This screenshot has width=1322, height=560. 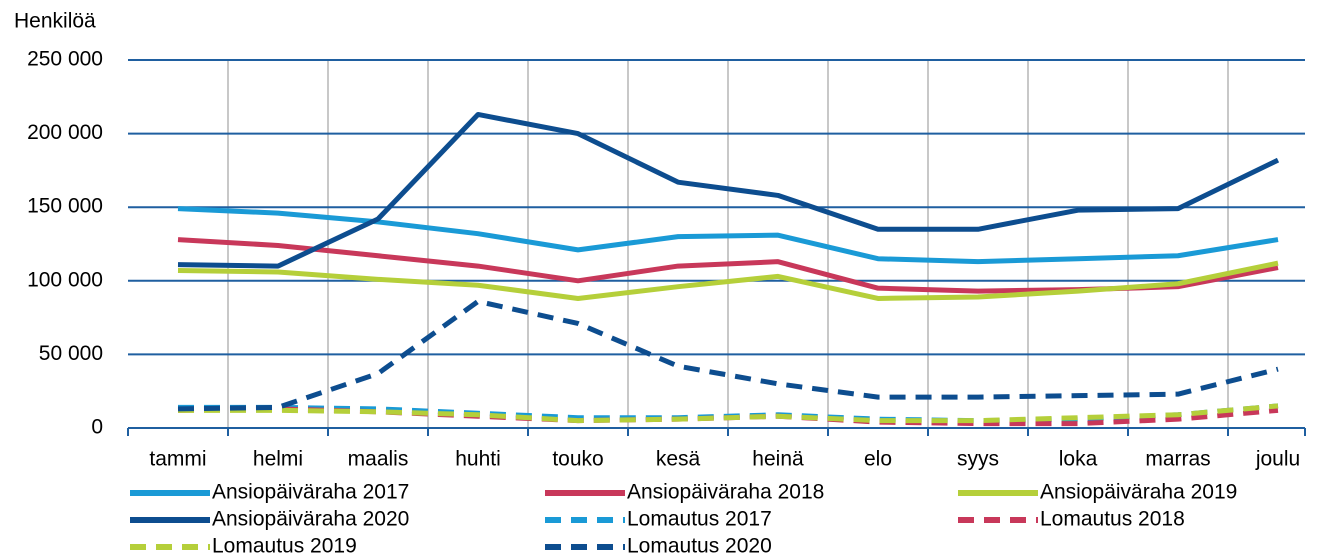 What do you see at coordinates (699, 546) in the screenshot?
I see `legend-label: Lomautus 2020` at bounding box center [699, 546].